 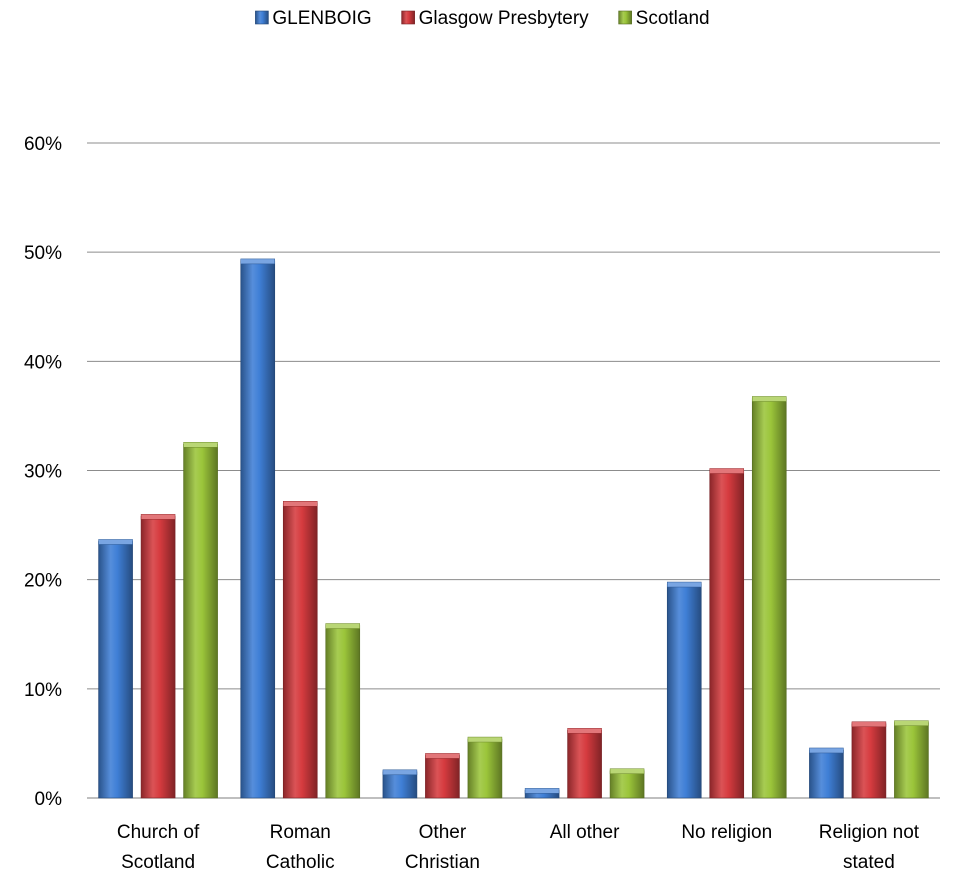 What do you see at coordinates (726, 832) in the screenshot?
I see `x-category-label: No religion` at bounding box center [726, 832].